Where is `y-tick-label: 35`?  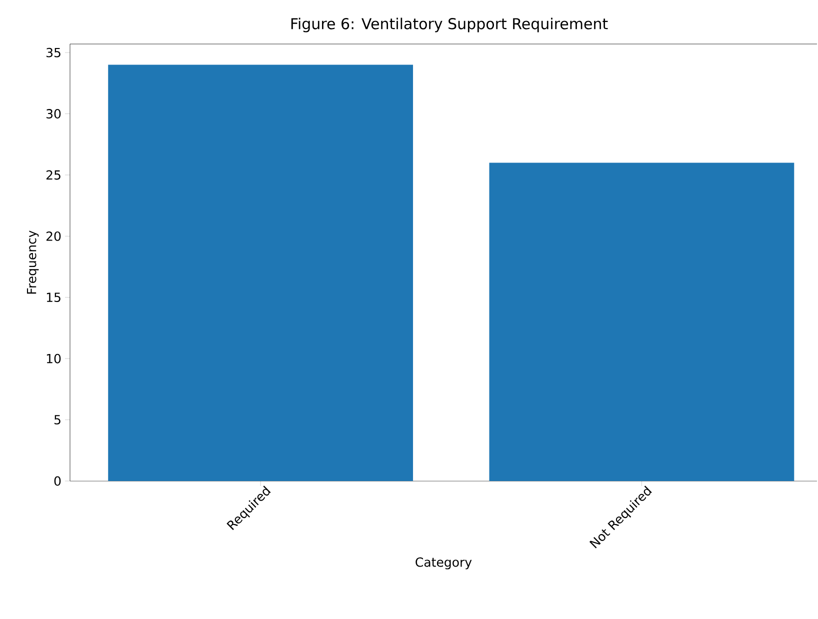
y-tick-label: 35 is located at coordinates (53, 53).